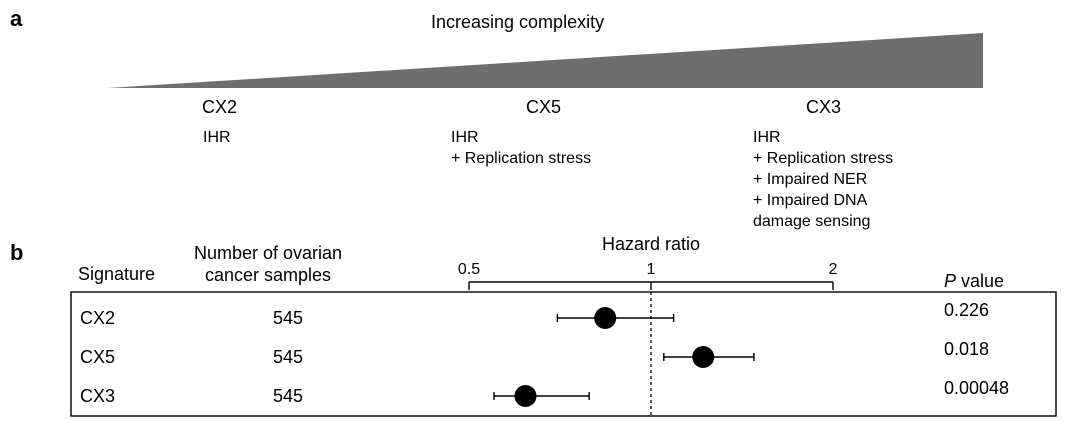 The image size is (1080, 421). What do you see at coordinates (469, 269) in the screenshot?
I see `axis-tick-label: 0.5` at bounding box center [469, 269].